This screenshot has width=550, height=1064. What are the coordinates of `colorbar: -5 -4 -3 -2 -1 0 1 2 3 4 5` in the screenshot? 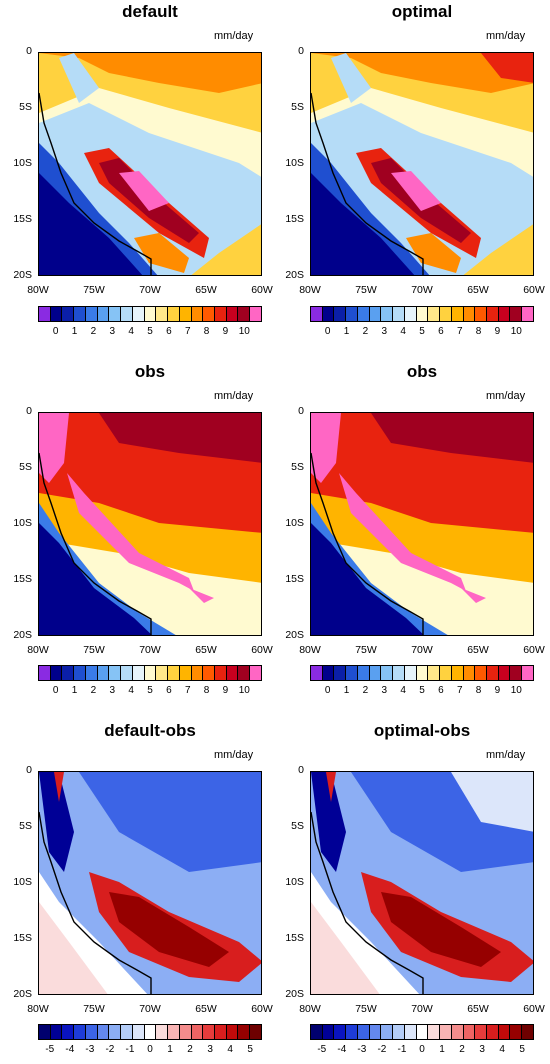 It's located at (422, 1039).